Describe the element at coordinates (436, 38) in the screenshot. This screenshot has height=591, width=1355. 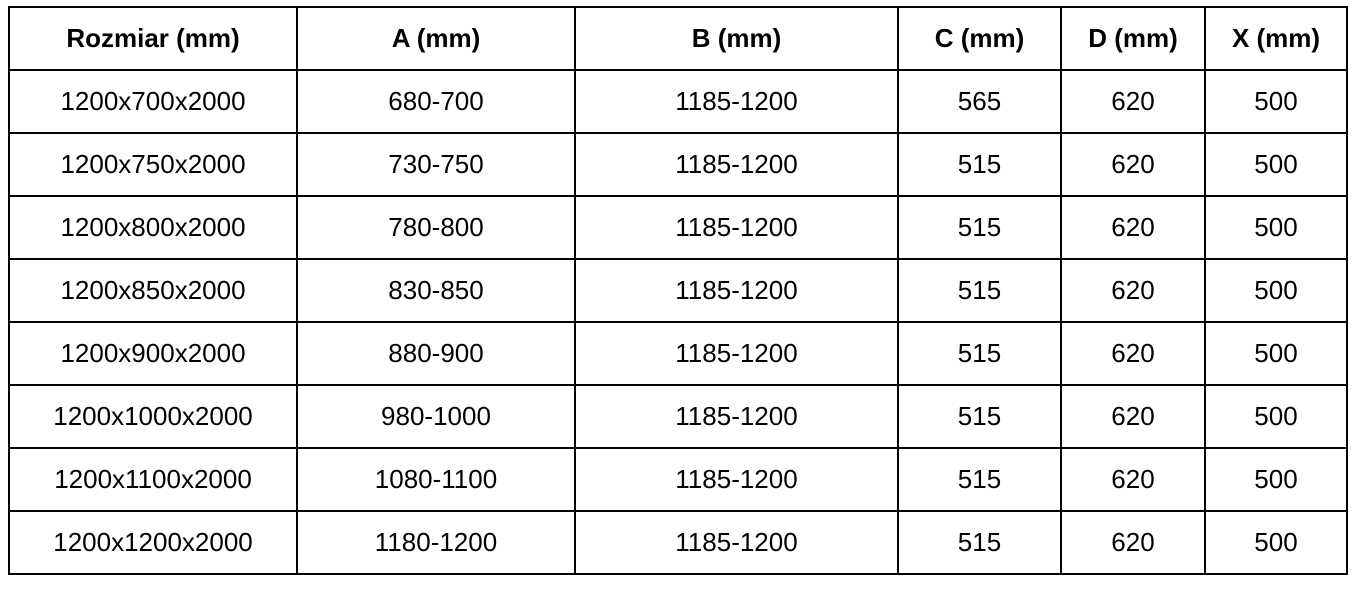
I see `column-header: A (mm)` at that location.